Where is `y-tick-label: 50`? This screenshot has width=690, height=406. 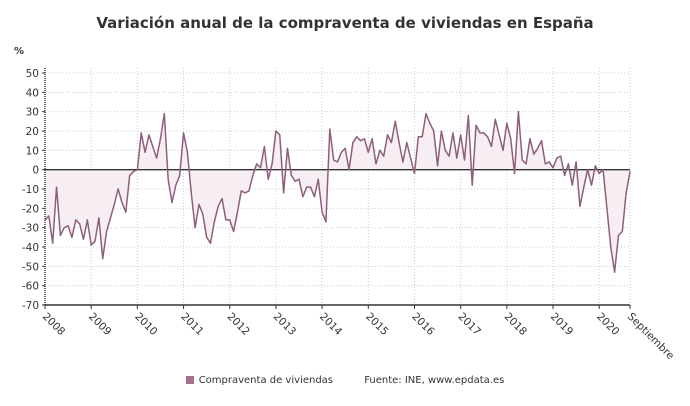
y-tick-label: 50 is located at coordinates (32, 74).